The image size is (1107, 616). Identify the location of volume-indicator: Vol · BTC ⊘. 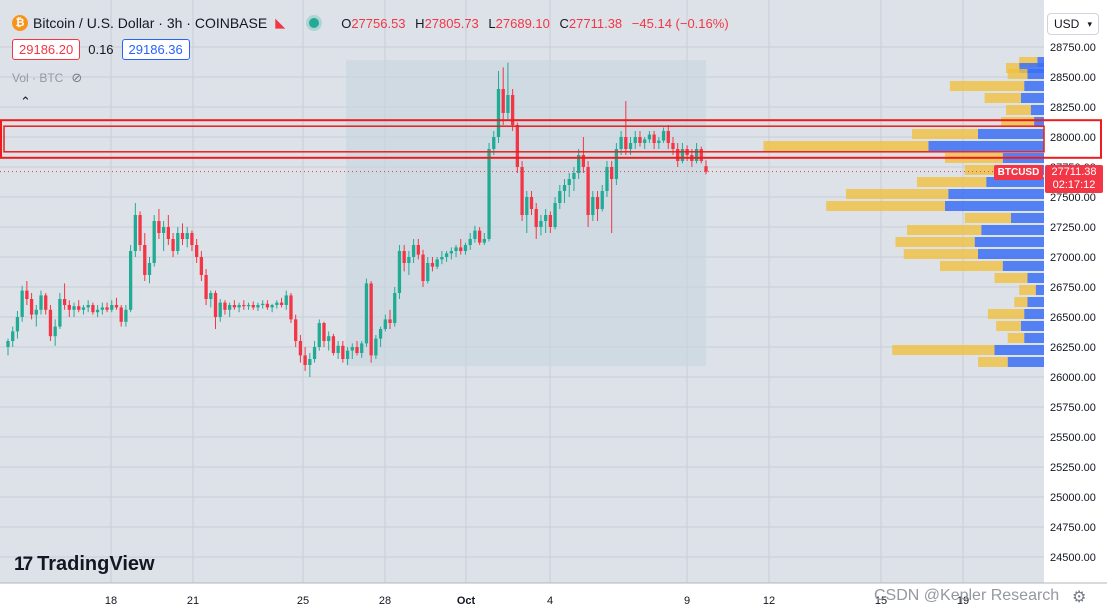
(47, 78).